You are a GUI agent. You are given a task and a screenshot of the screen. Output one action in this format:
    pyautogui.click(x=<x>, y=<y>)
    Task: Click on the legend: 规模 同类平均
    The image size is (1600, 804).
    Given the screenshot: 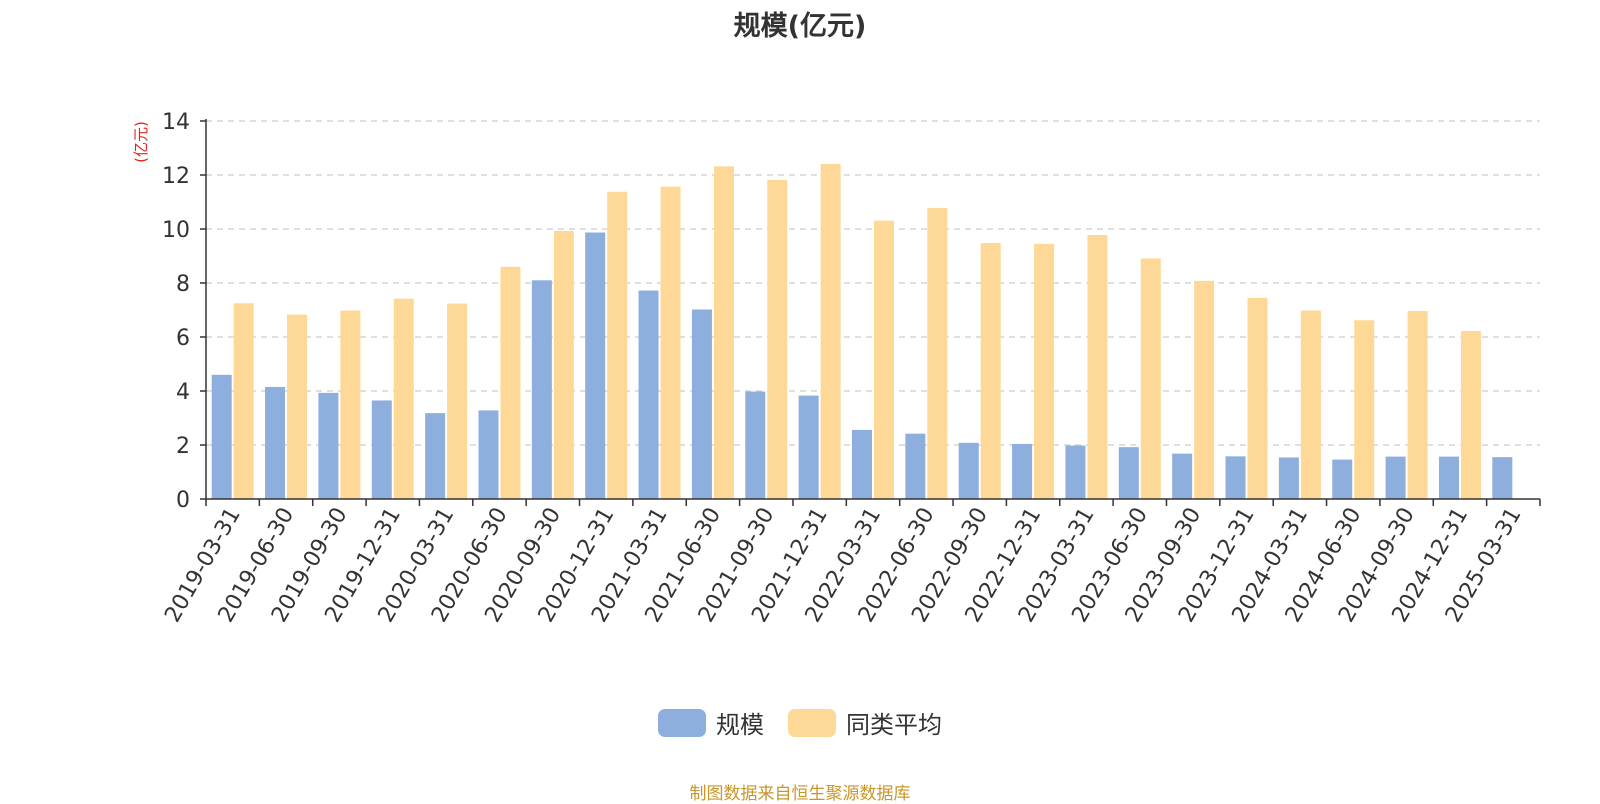 What is the action you would take?
    pyautogui.click(x=800, y=722)
    